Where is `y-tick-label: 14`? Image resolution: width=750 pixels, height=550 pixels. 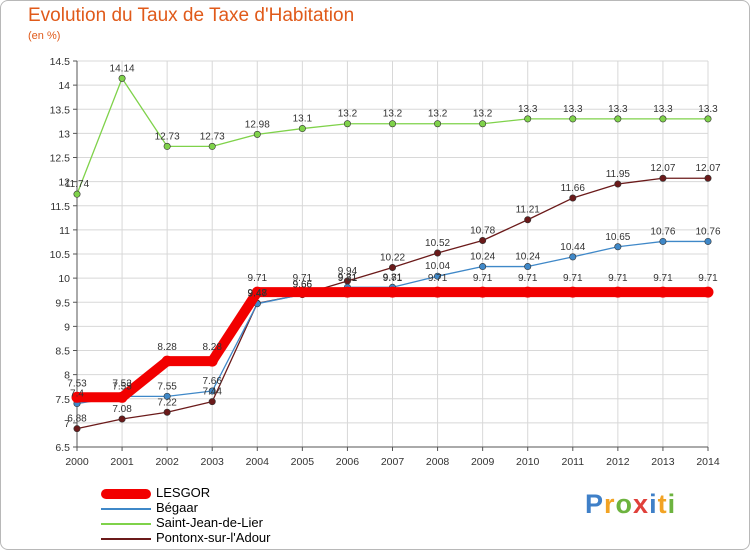
y-tick-label: 14 is located at coordinates (64, 86).